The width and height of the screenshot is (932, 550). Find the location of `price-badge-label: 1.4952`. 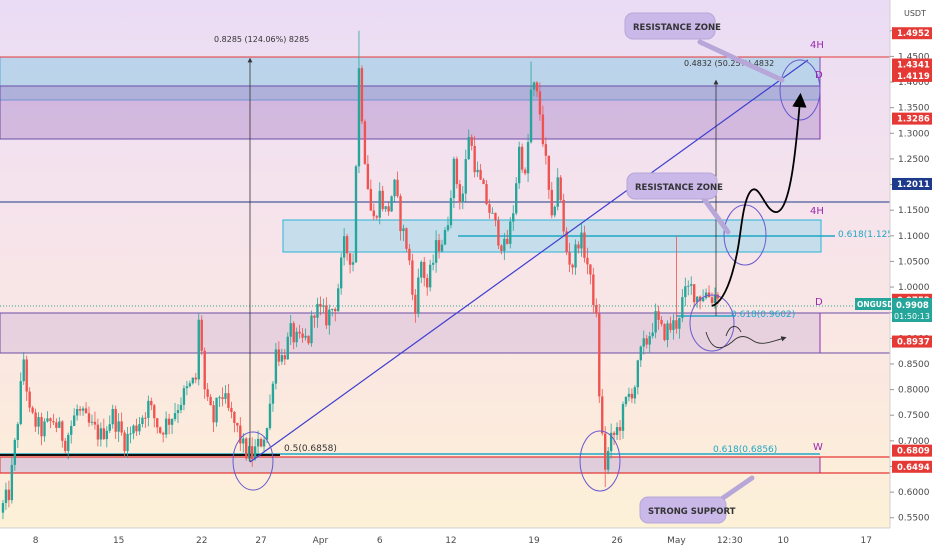

price-badge-label: 1.4952 is located at coordinates (913, 34).